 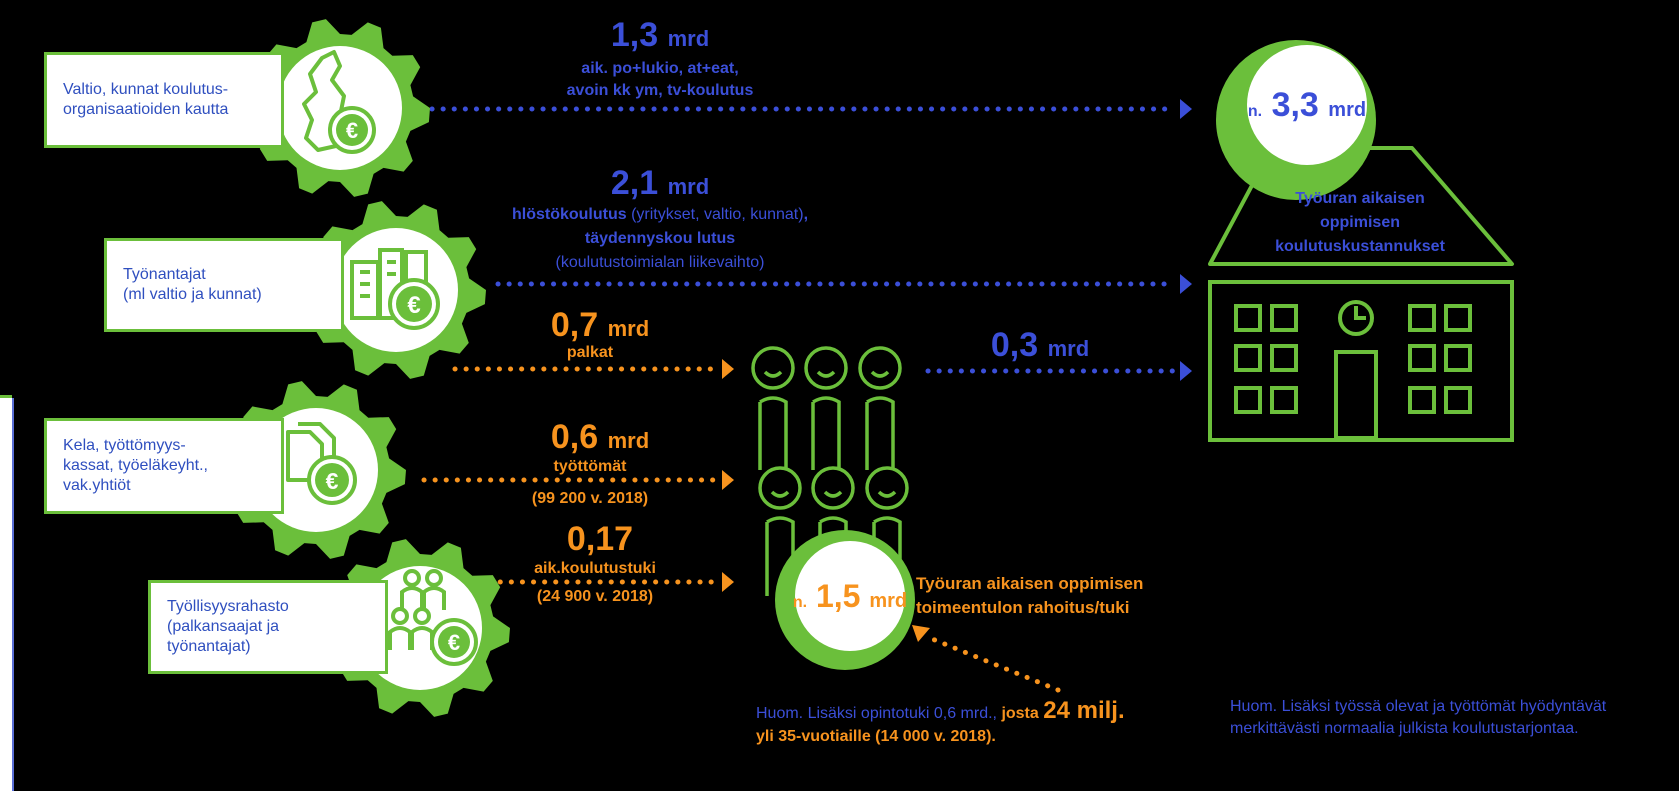 I want to click on edge-panel, so click(x=7, y=594).